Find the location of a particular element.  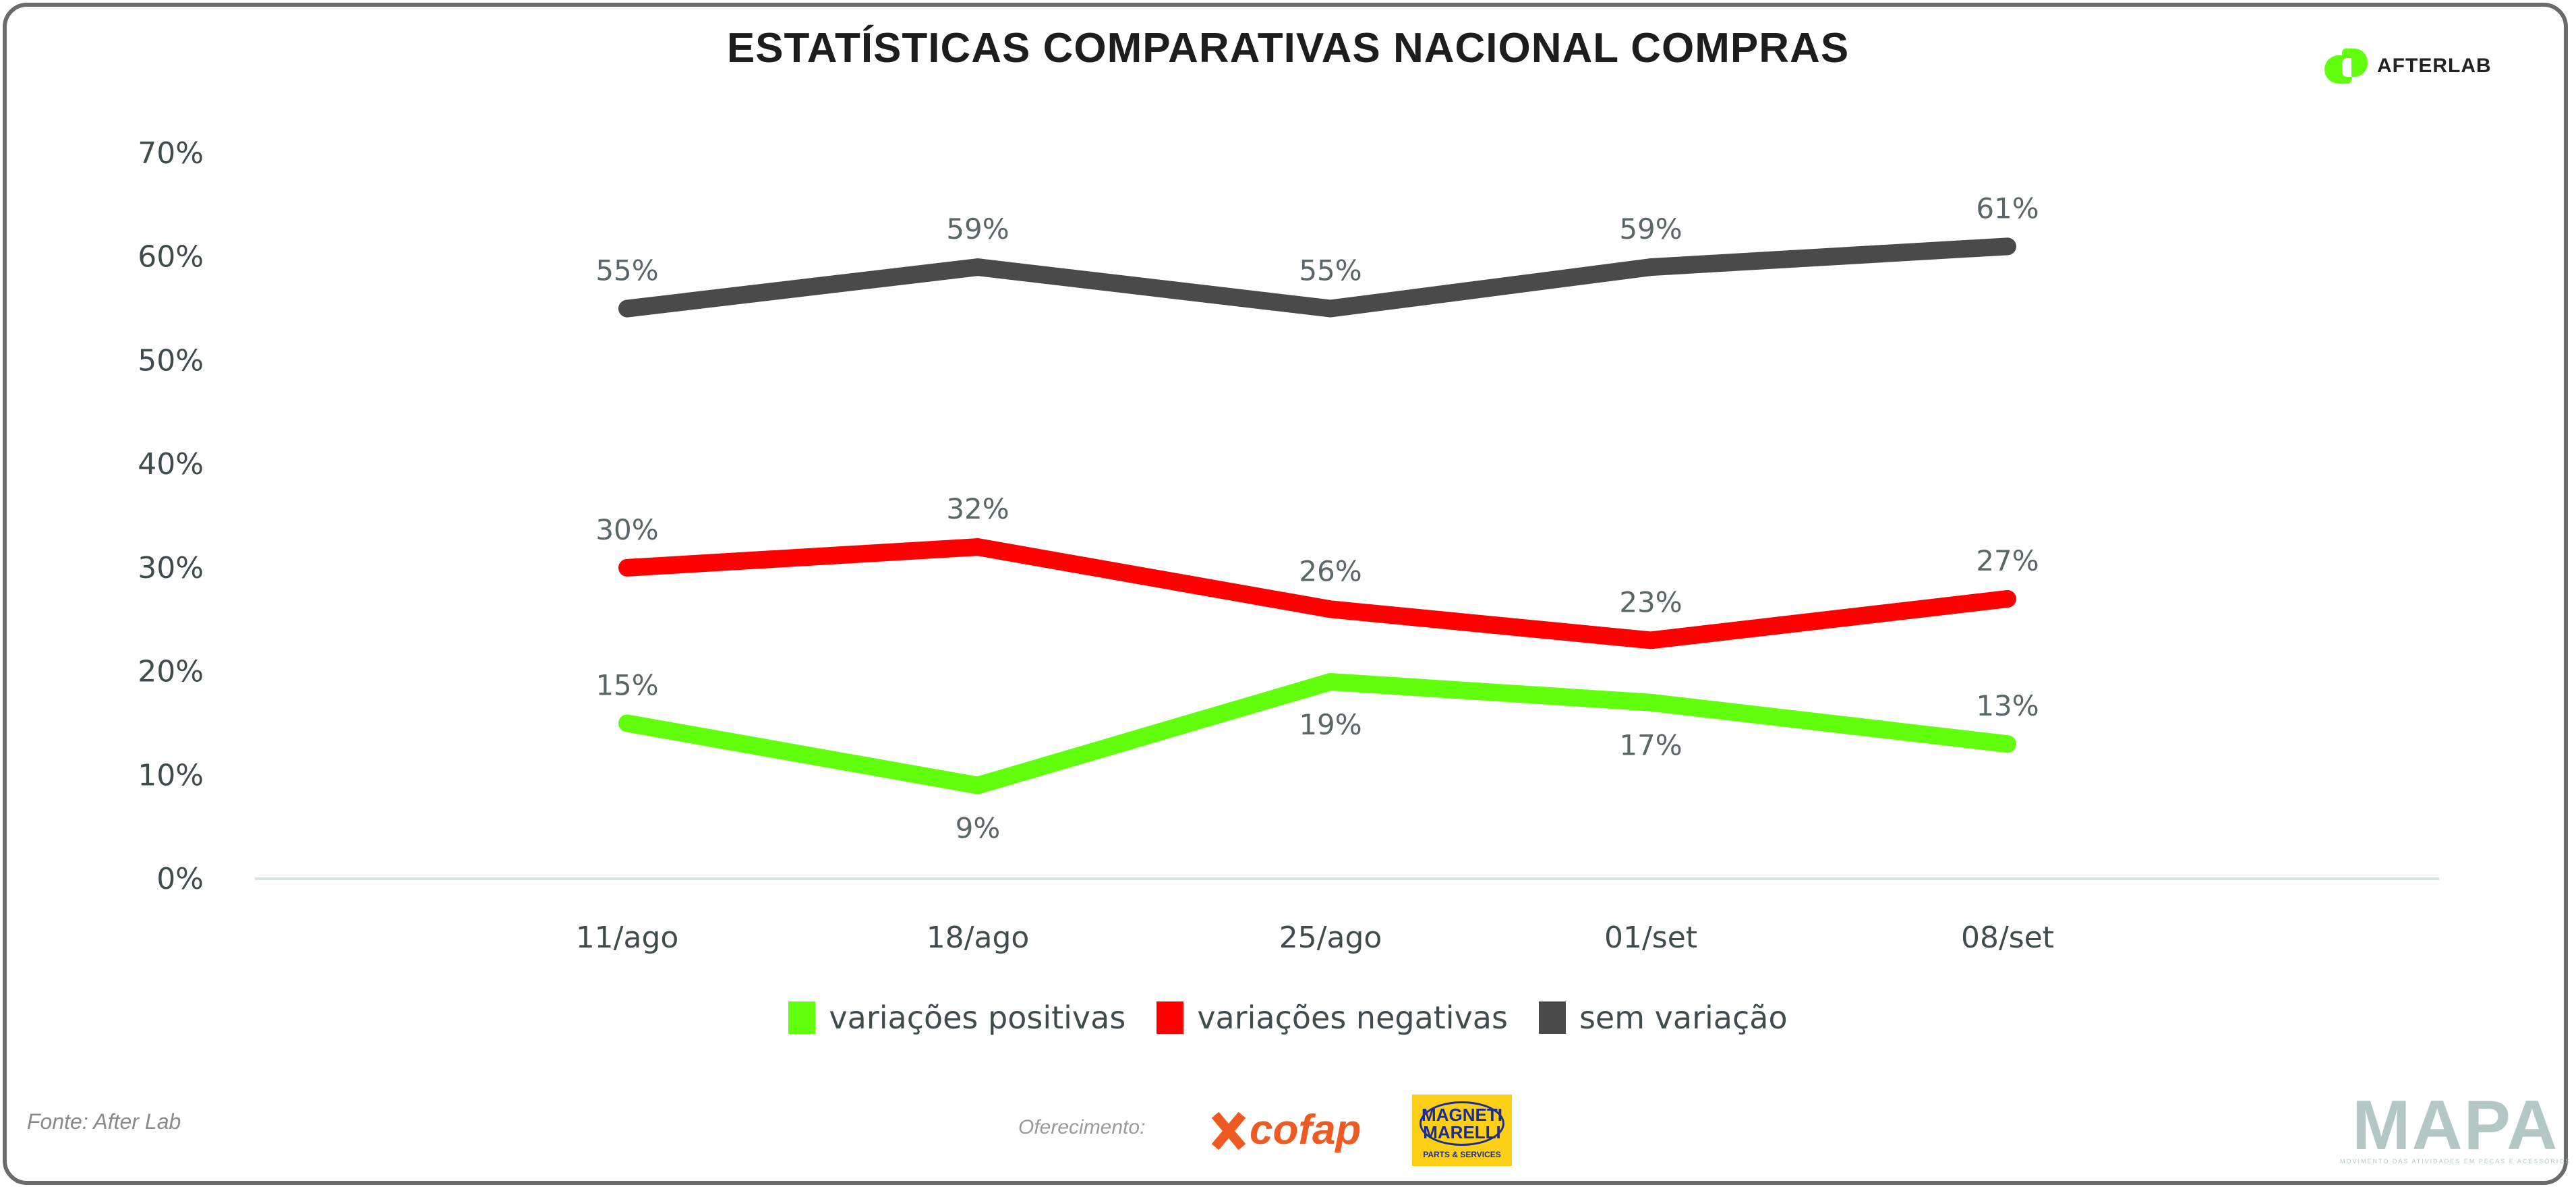

y-tick-label: 10% is located at coordinates (171, 775).